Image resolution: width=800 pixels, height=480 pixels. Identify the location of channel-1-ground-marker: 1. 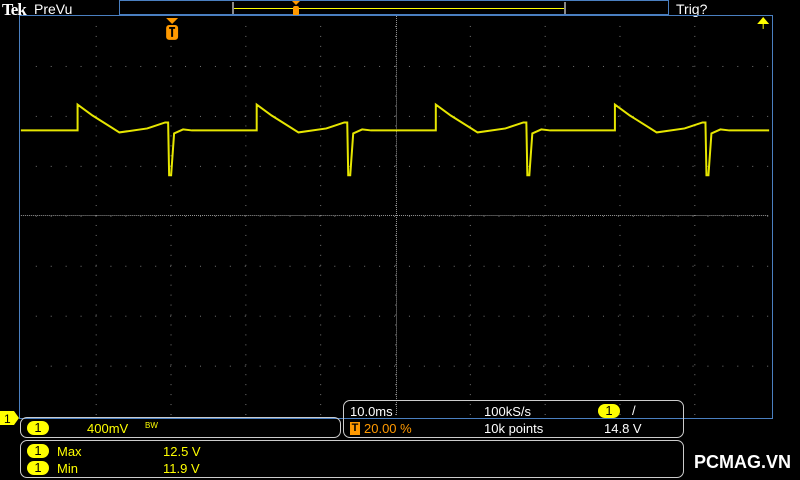
(9, 418).